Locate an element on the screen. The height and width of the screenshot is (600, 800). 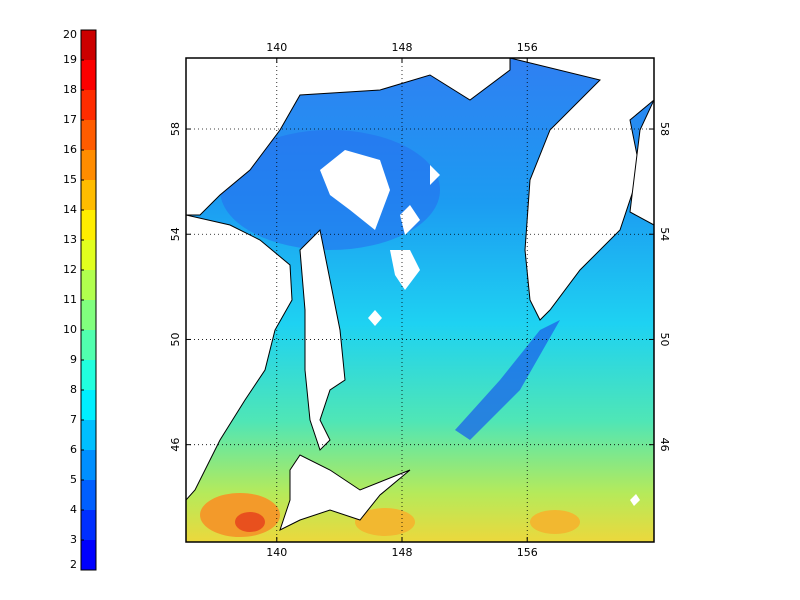
colorbar-tick-label: 11 is located at coordinates (70, 299).